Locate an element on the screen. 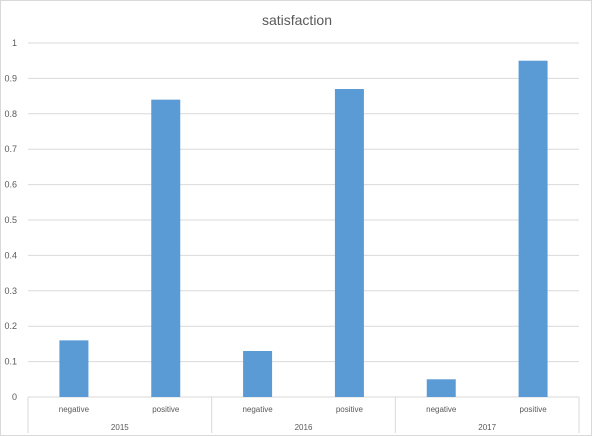  y-tick-label: 1 is located at coordinates (14, 43).